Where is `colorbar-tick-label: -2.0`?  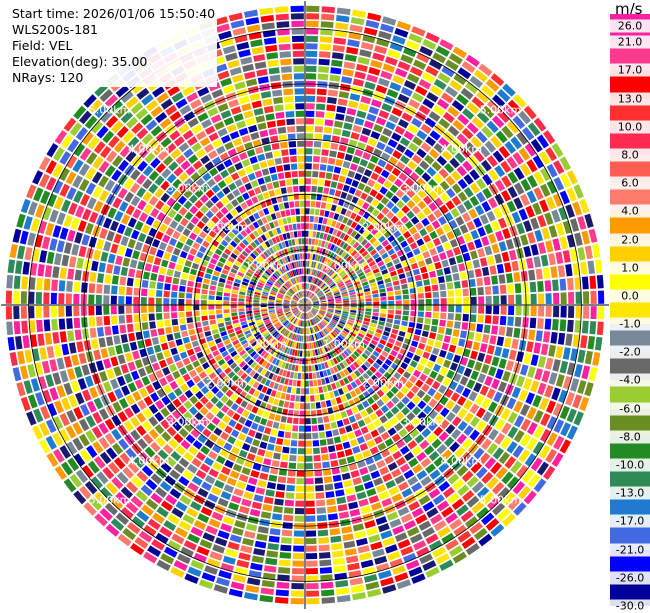 colorbar-tick-label: -2.0 is located at coordinates (630, 352).